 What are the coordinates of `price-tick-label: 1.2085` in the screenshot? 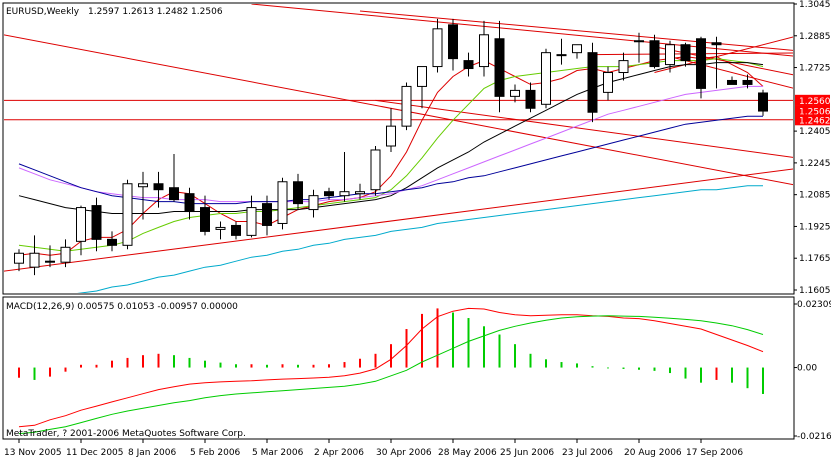 It's located at (815, 196).